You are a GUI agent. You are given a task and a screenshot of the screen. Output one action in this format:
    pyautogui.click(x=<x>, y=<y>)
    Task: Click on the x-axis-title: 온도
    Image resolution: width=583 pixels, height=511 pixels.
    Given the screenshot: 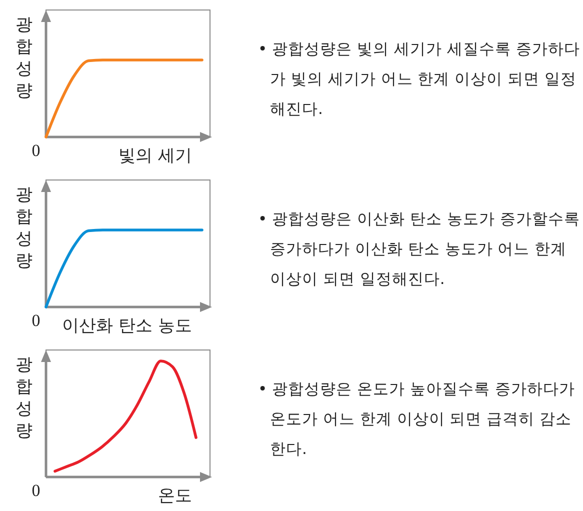 What is the action you would take?
    pyautogui.click(x=175, y=496)
    